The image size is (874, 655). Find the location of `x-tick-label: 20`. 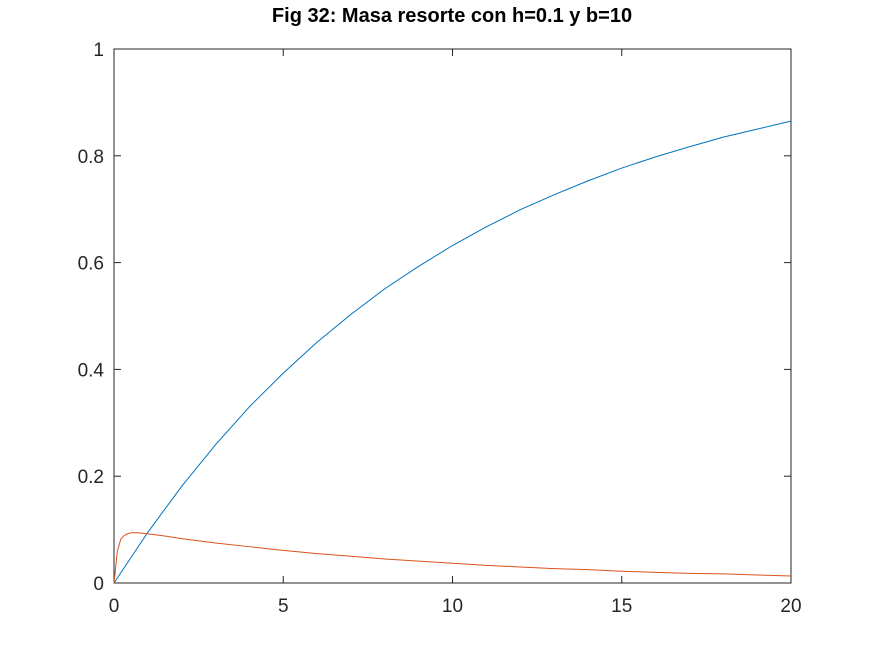

x-tick-label: 20 is located at coordinates (790, 606).